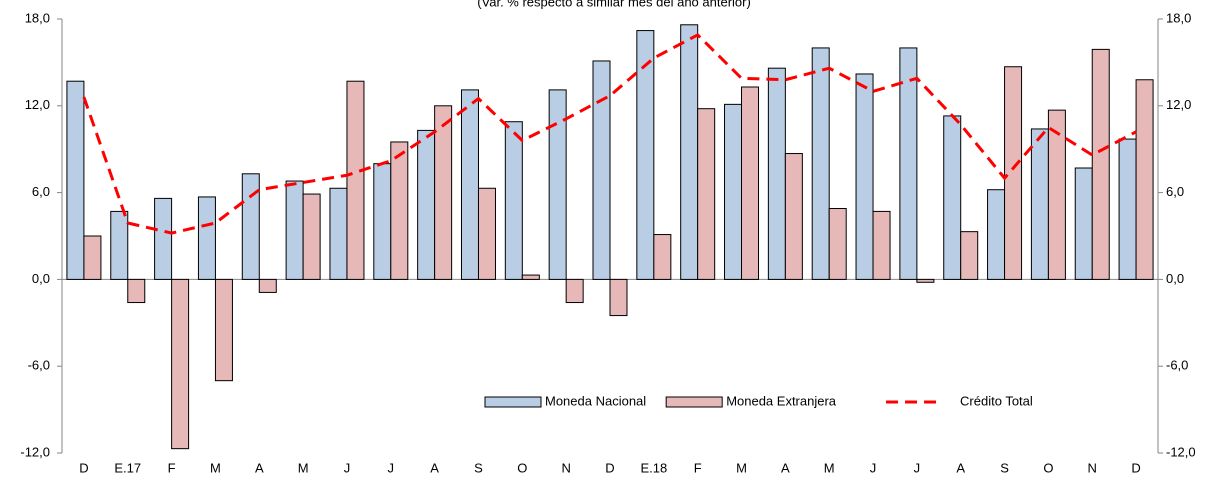 Image resolution: width=1216 pixels, height=479 pixels. I want to click on x-tick-label: E.18, so click(653, 467).